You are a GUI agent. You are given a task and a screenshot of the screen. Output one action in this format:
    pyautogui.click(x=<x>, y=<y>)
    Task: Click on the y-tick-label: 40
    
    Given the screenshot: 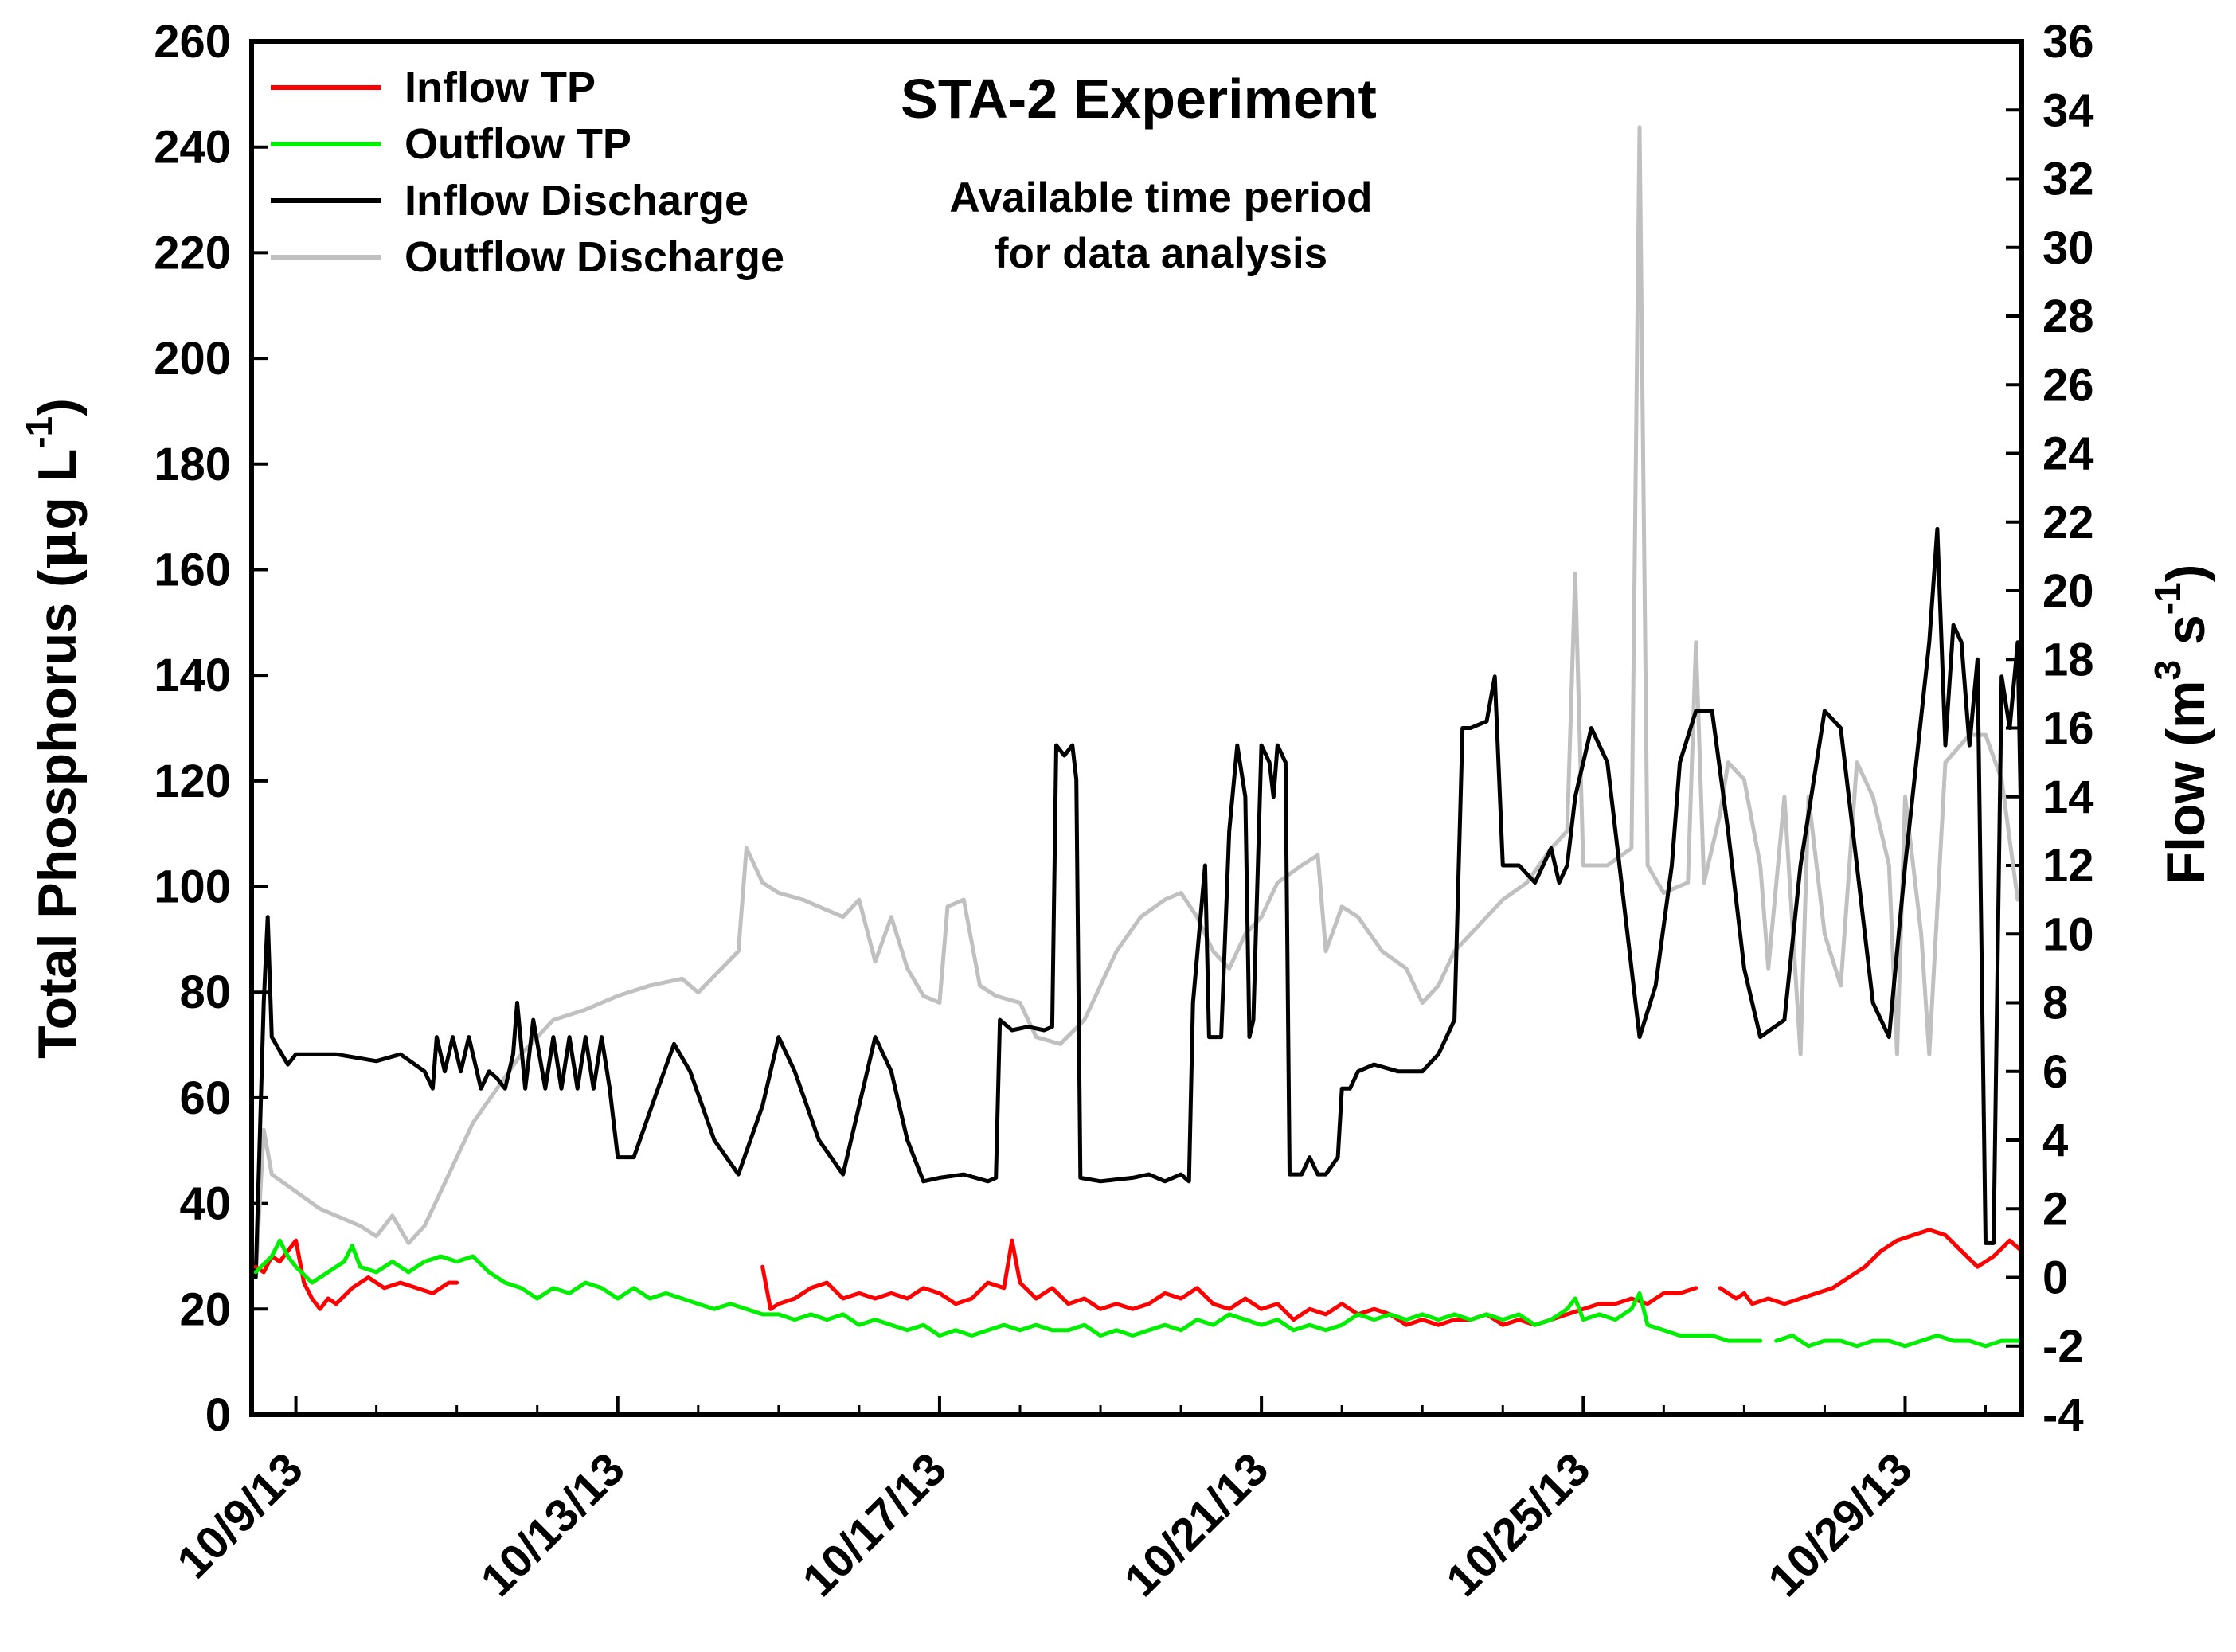 What is the action you would take?
    pyautogui.click(x=205, y=1204)
    